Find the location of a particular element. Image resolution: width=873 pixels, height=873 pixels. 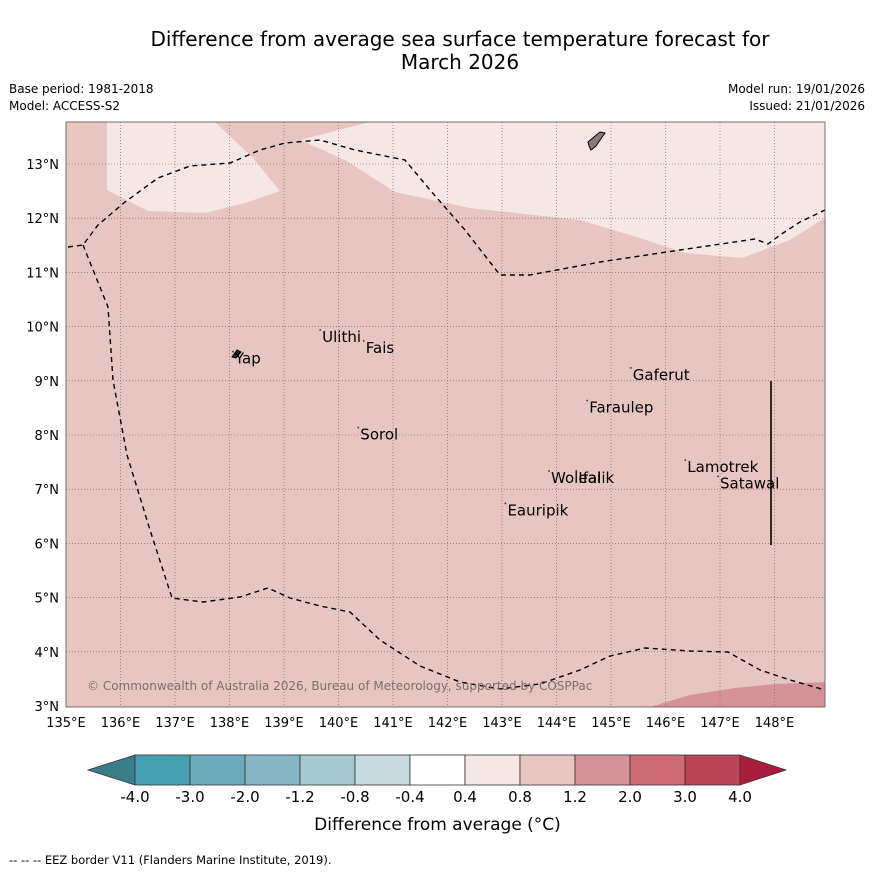

colorbar-tick-label: -3.0 is located at coordinates (190, 797).